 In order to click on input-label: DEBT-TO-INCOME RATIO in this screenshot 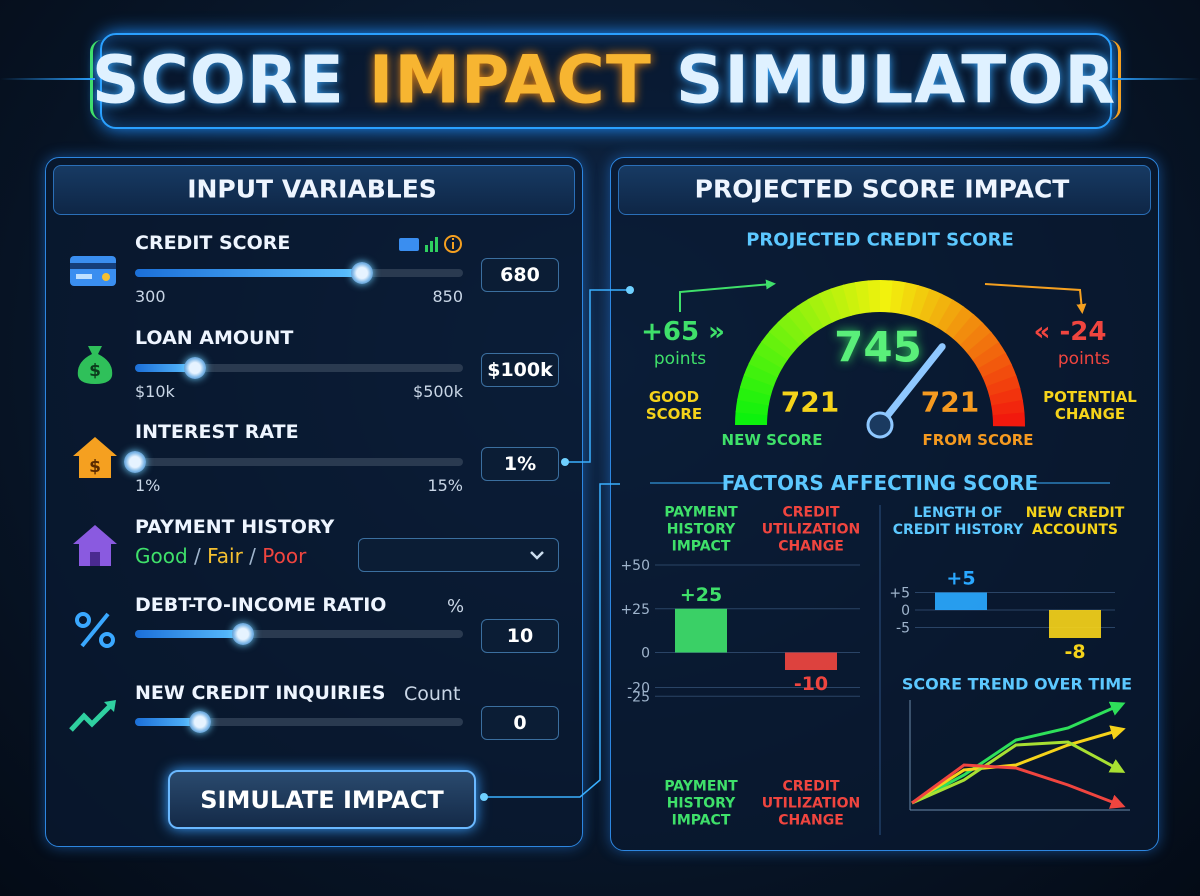, I will do `click(261, 605)`.